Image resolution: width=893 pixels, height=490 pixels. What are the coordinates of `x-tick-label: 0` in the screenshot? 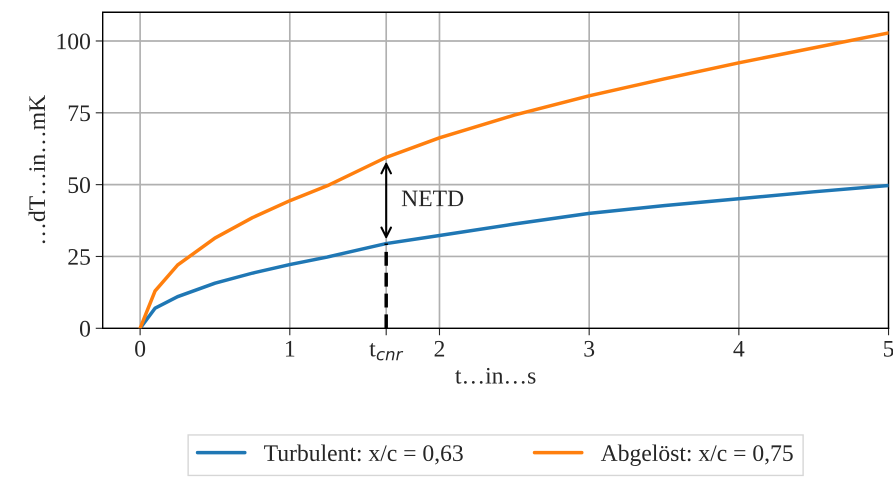 It's located at (140, 348).